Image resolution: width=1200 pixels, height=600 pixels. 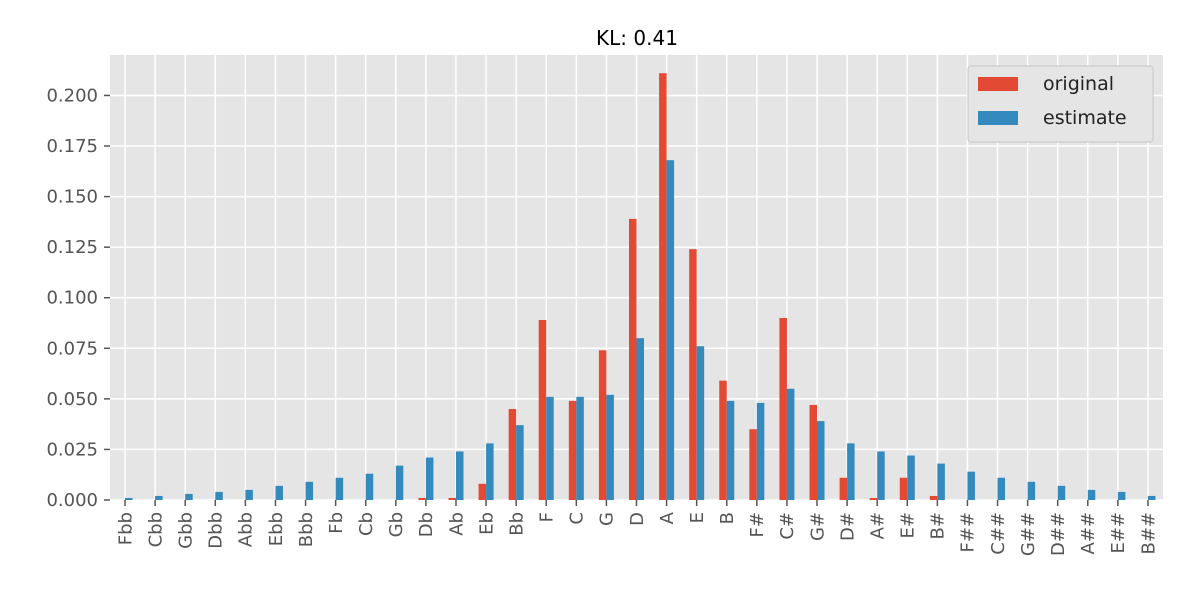 What do you see at coordinates (697, 517) in the screenshot?
I see `x-tick-label: E` at bounding box center [697, 517].